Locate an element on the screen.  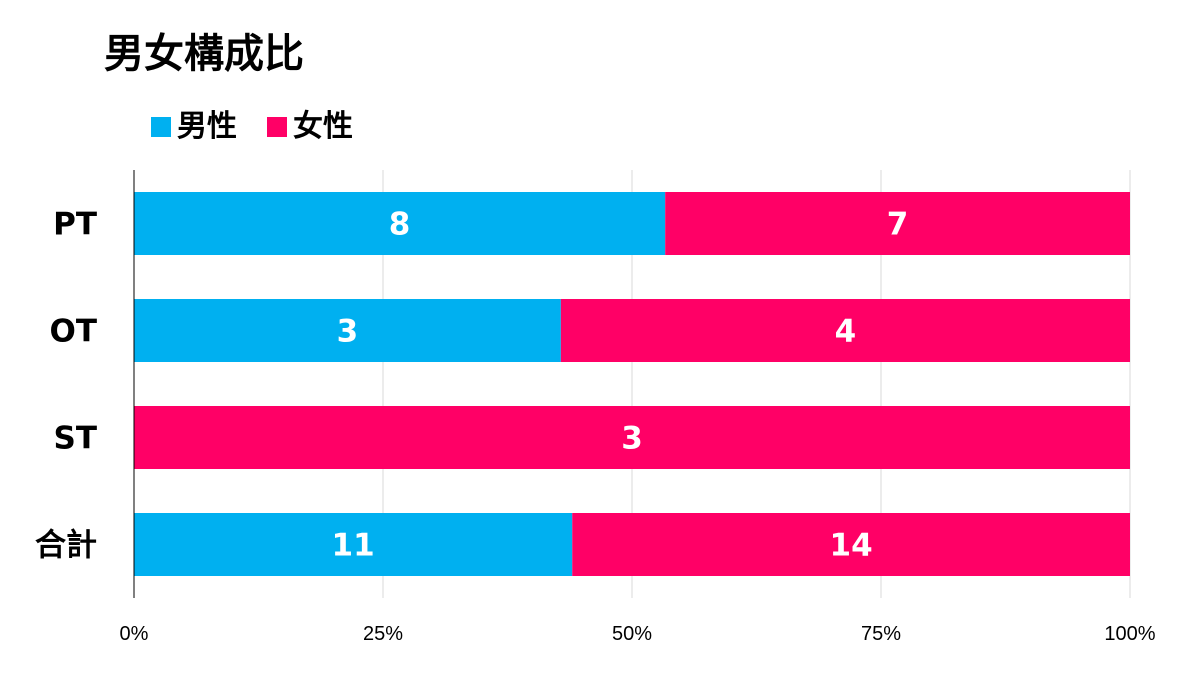
category-label: ST is located at coordinates (75, 439).